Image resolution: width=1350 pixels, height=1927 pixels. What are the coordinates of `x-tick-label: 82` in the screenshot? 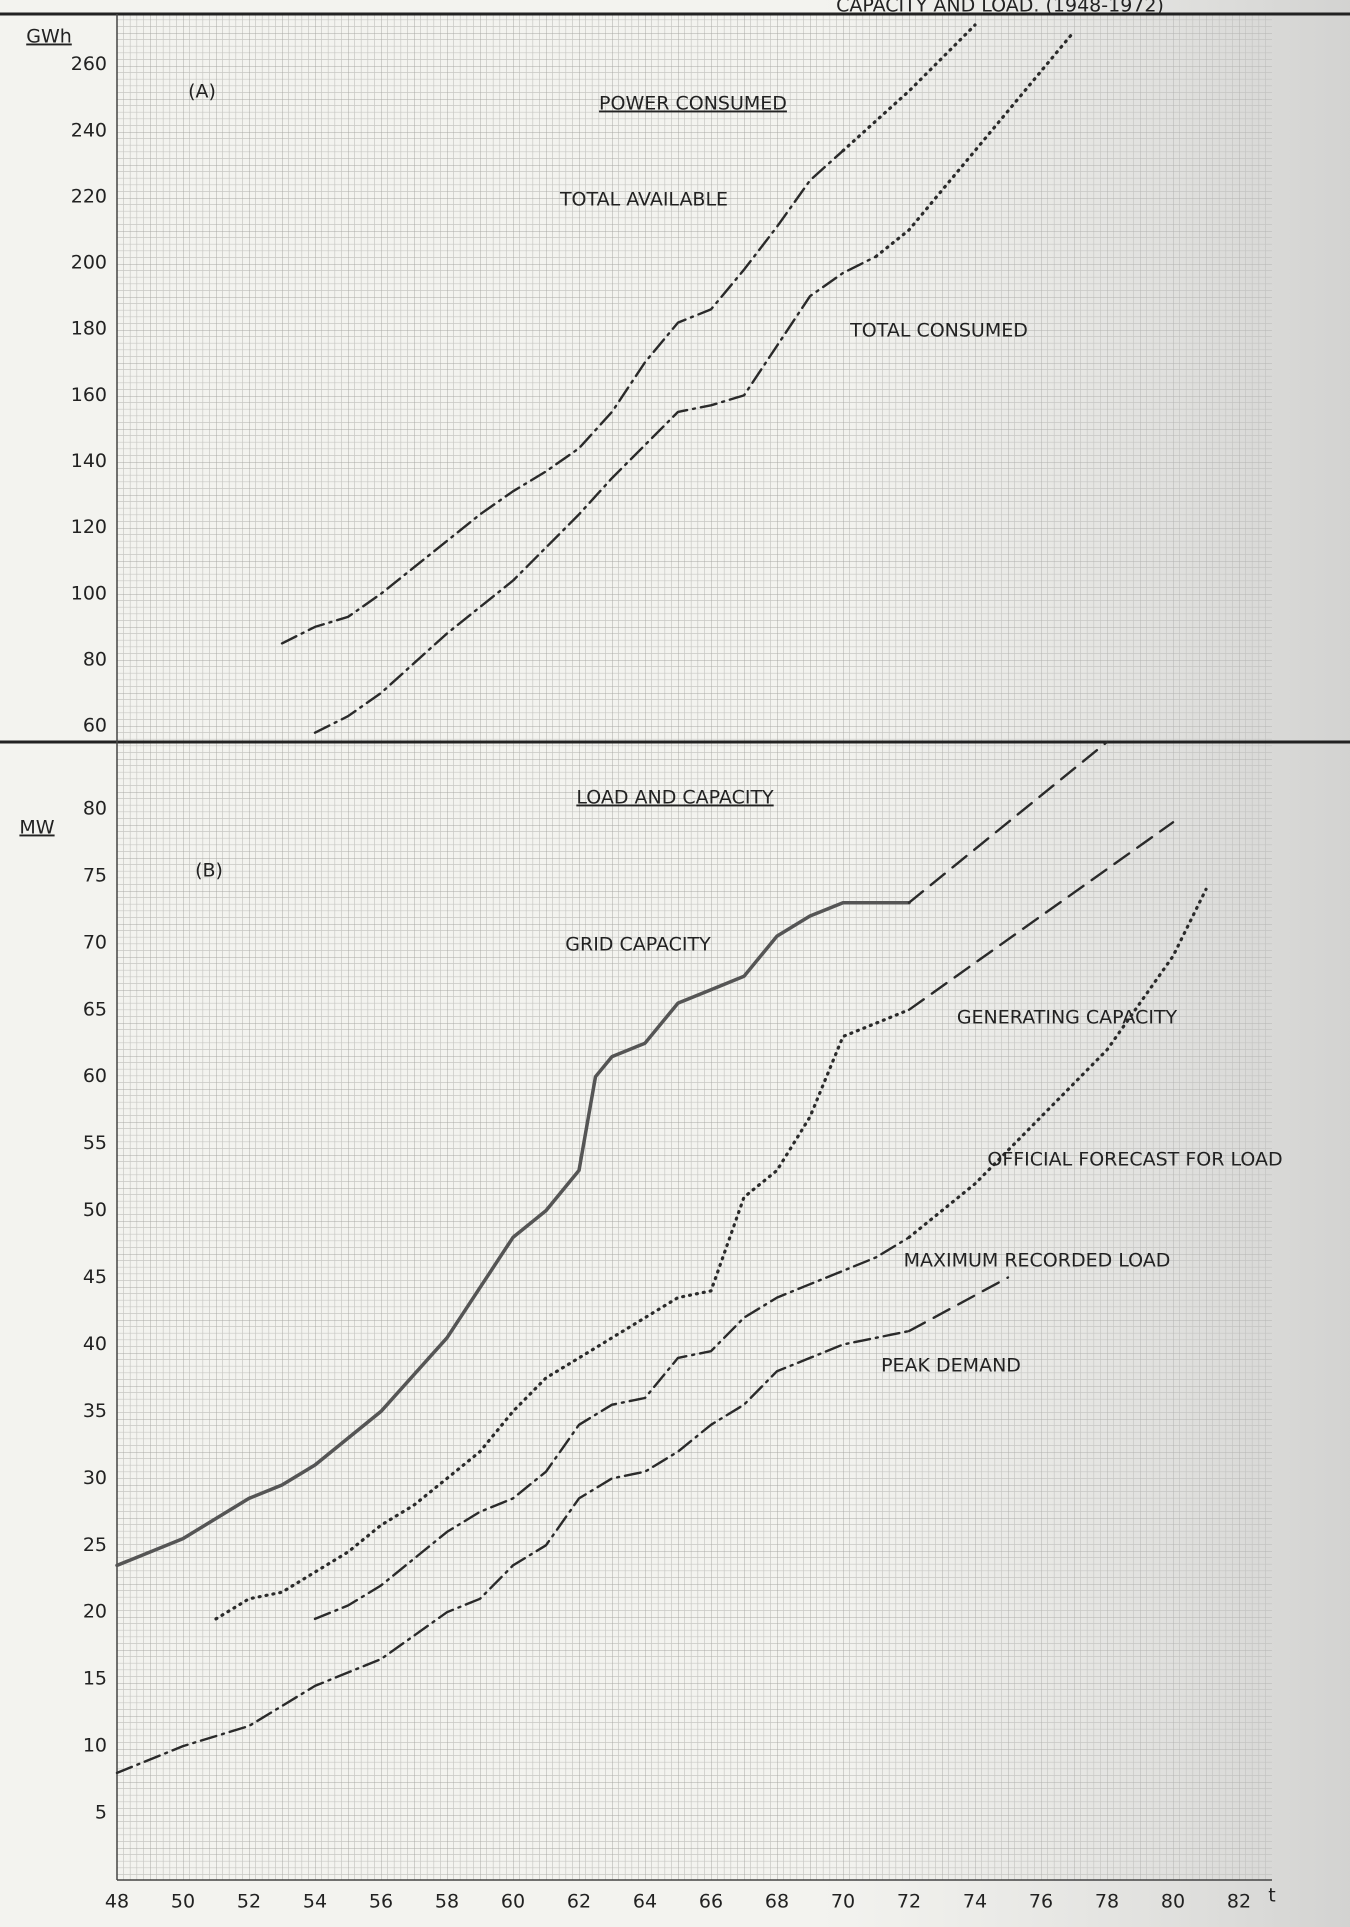 It's located at (1239, 1902).